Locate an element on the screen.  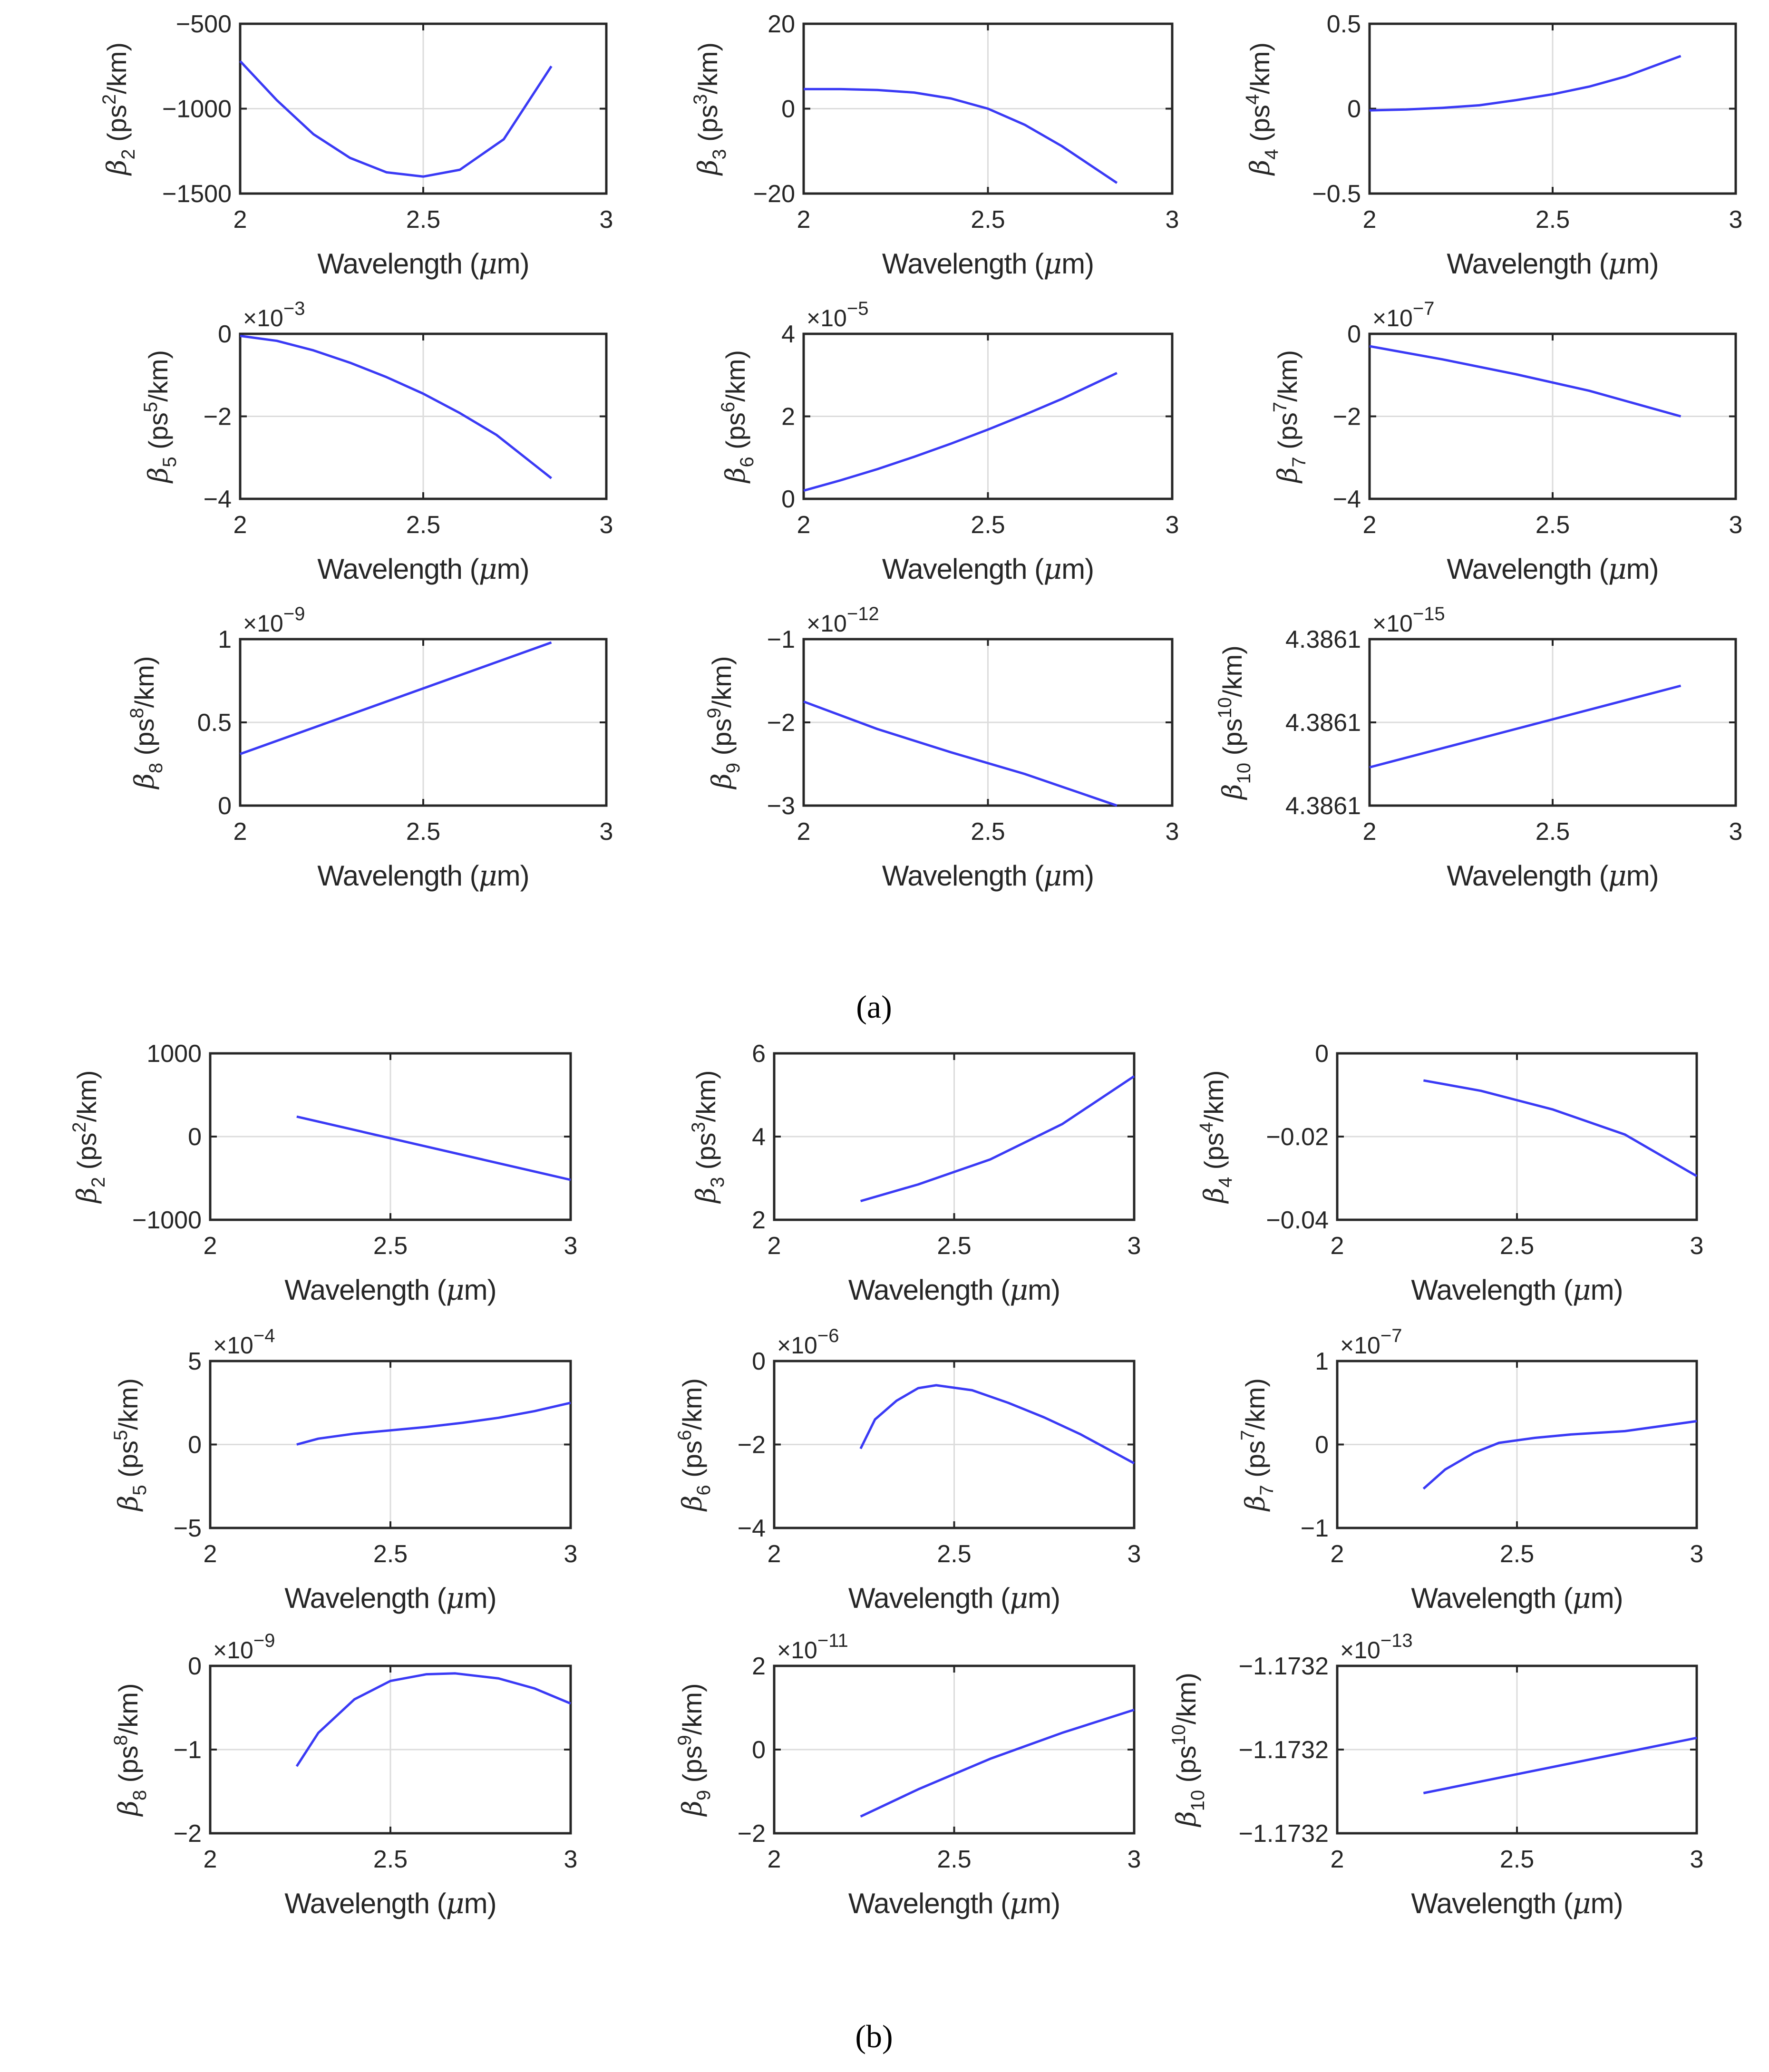
y-axis-label-subscript: 4 is located at coordinates (1225, 1182).